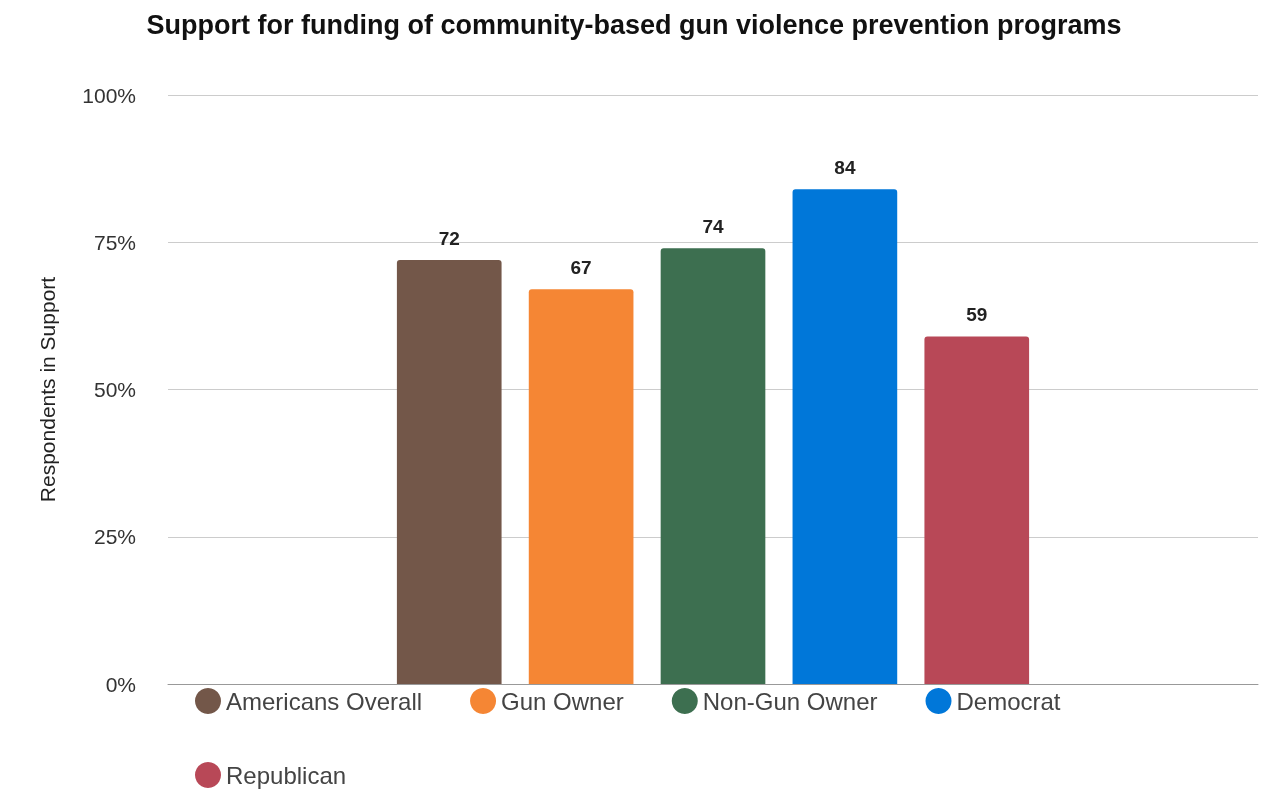 Image resolution: width=1268 pixels, height=801 pixels. What do you see at coordinates (713, 227) in the screenshot?
I see `data-label: 74` at bounding box center [713, 227].